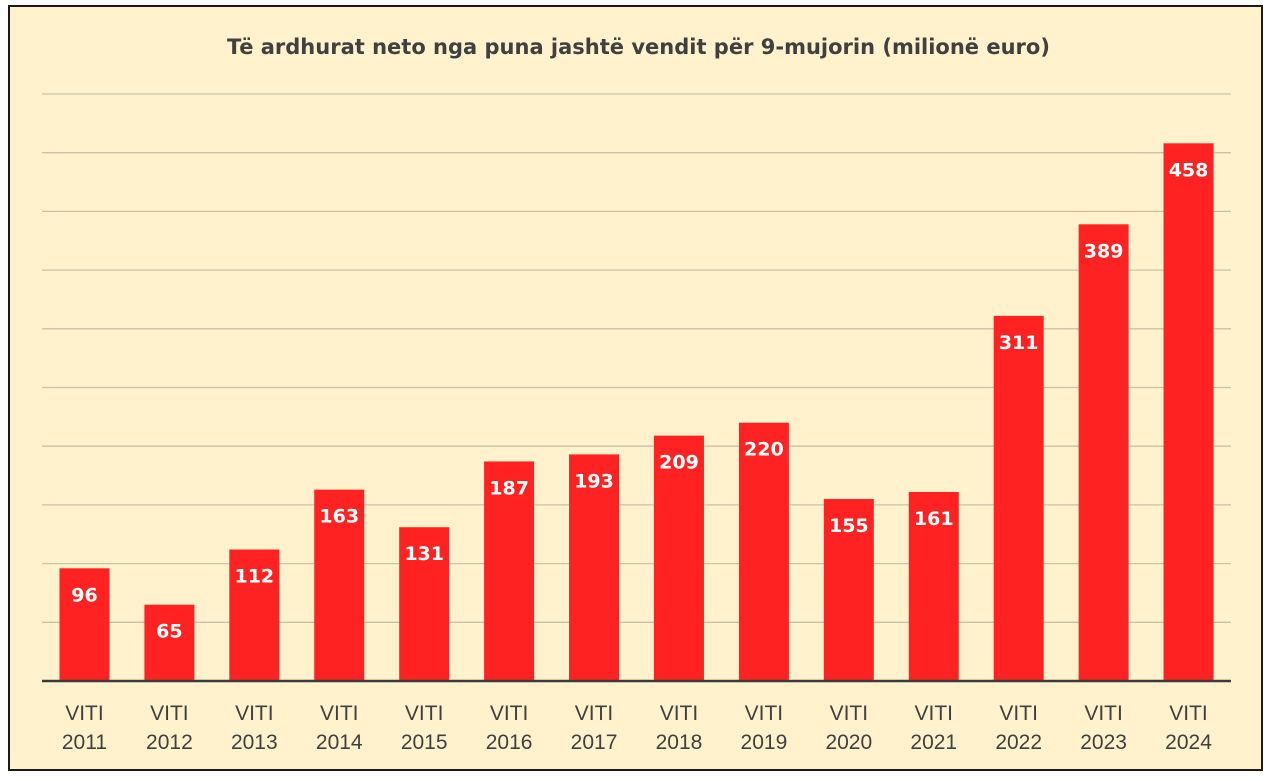 The image size is (1275, 781). Describe the element at coordinates (933, 586) in the screenshot. I see `bar-2021` at that location.